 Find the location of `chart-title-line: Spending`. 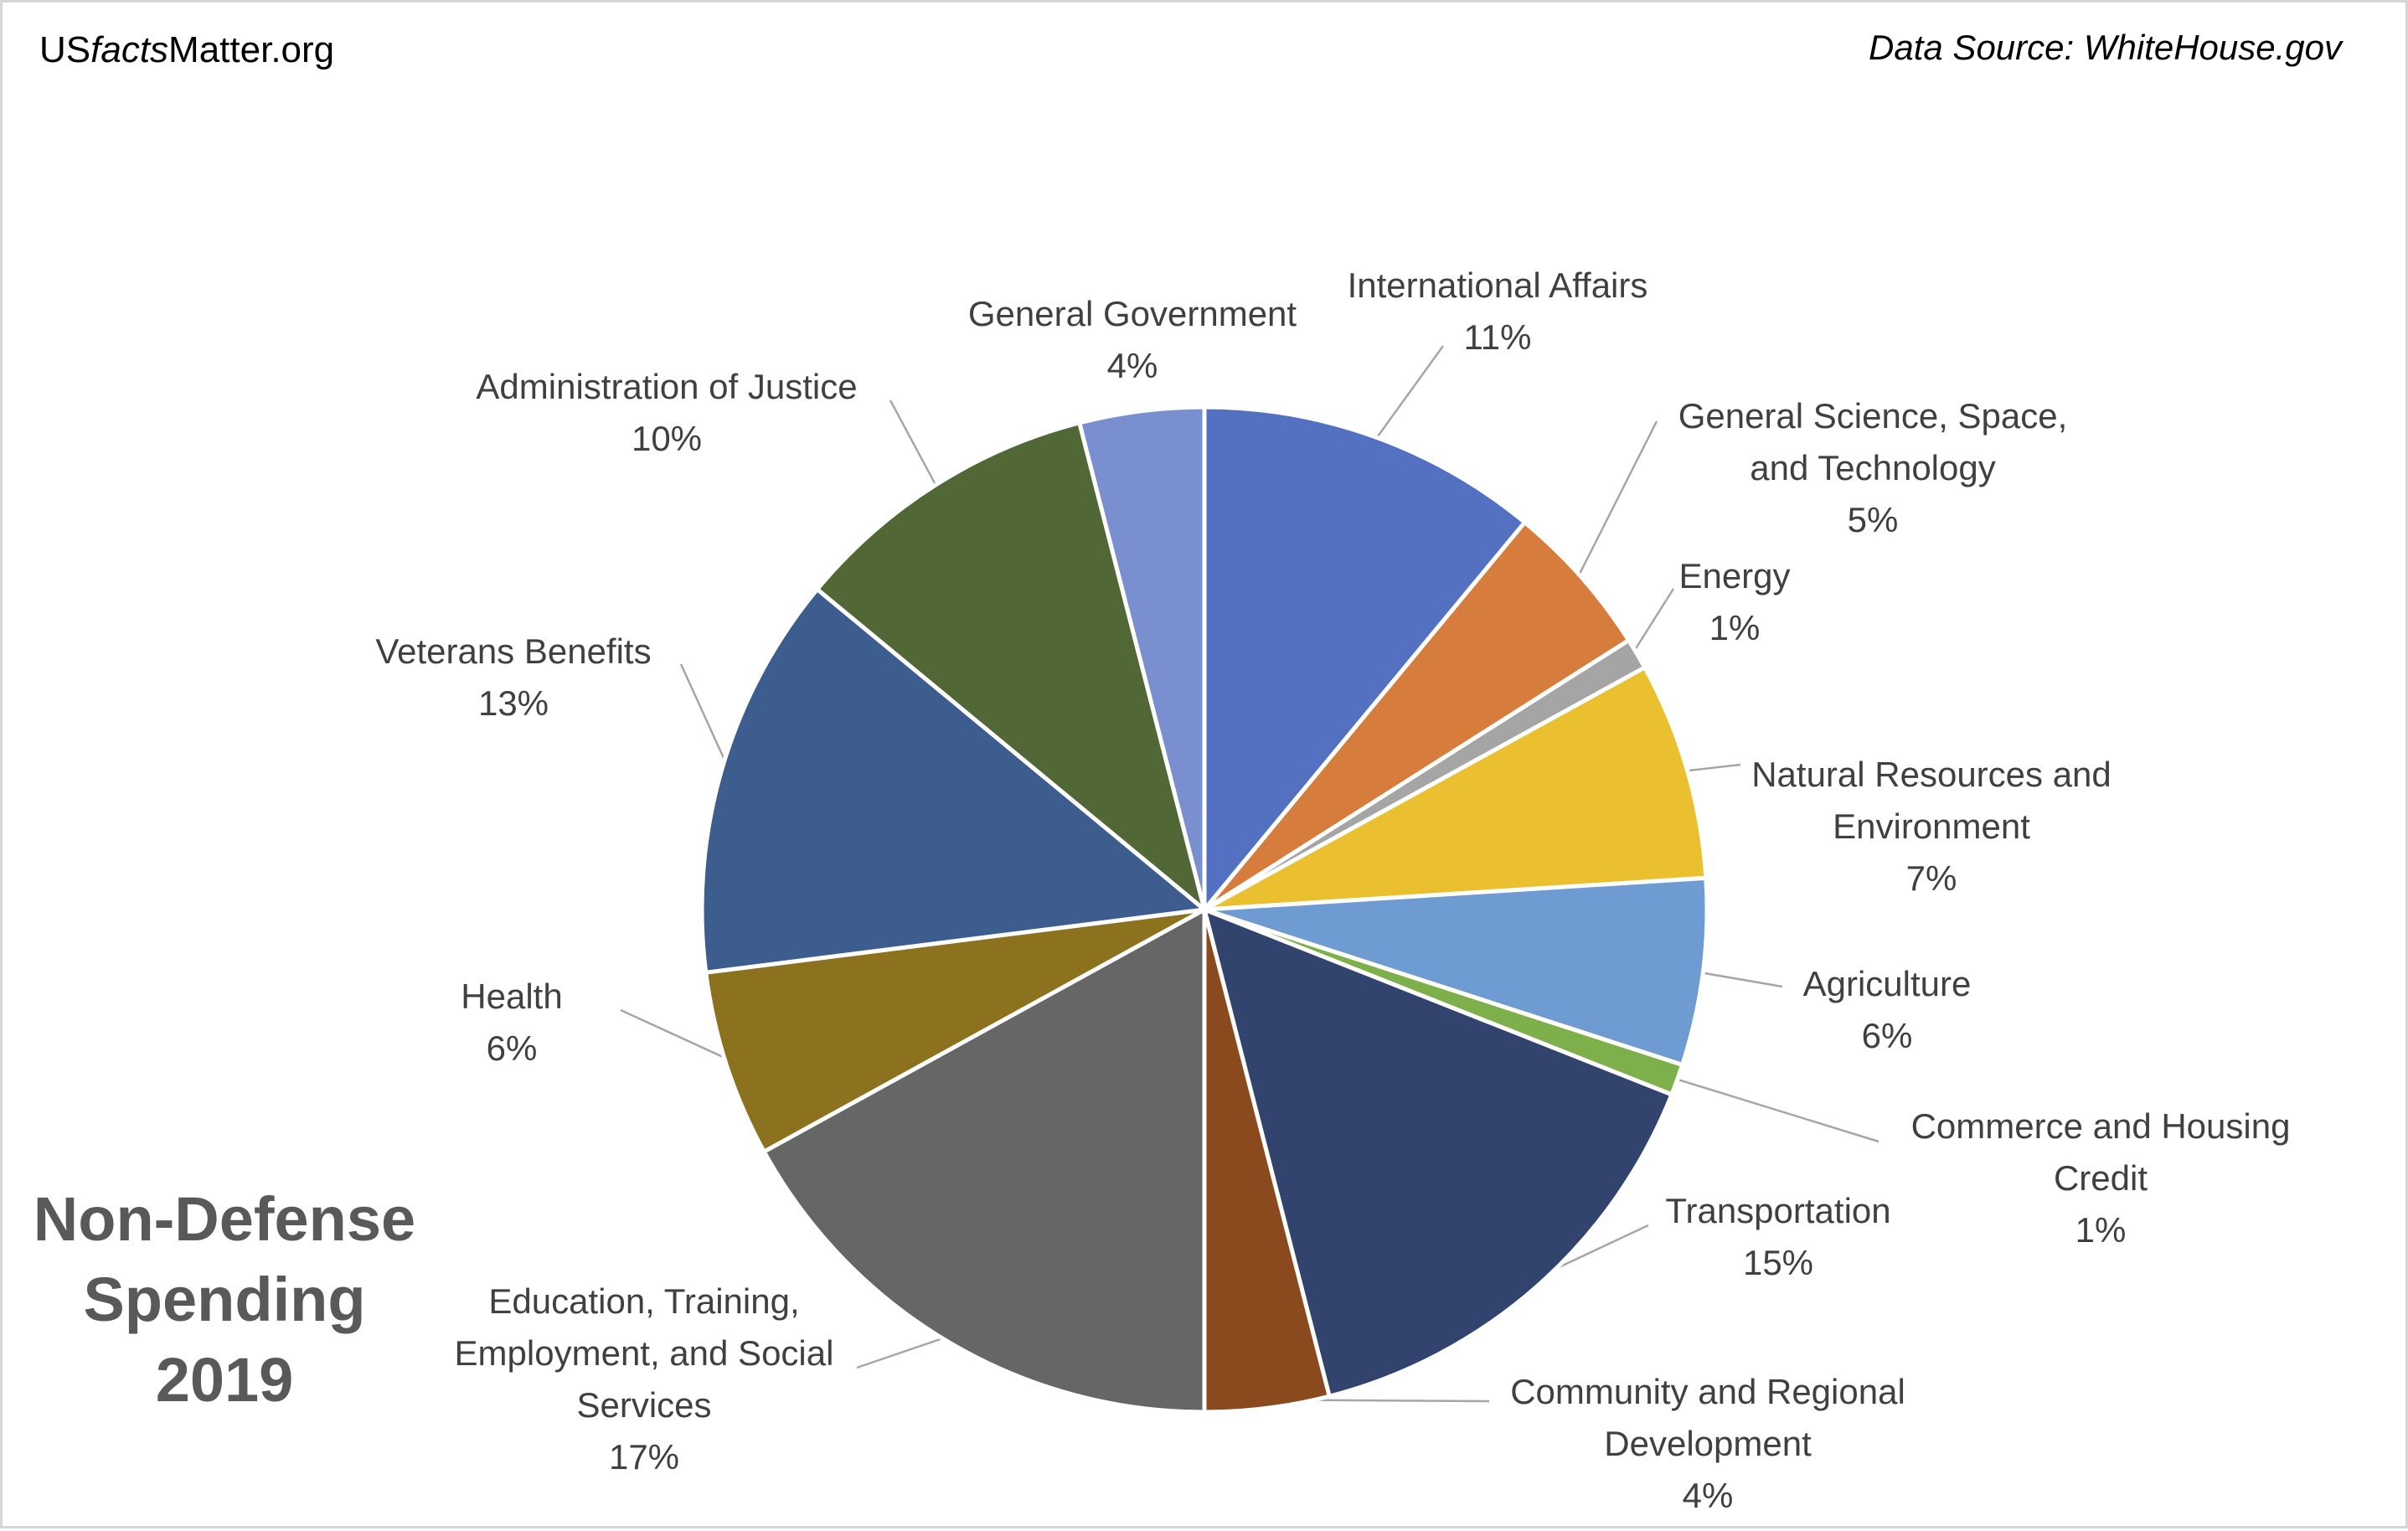

chart-title-line: Spending is located at coordinates (225, 1299).